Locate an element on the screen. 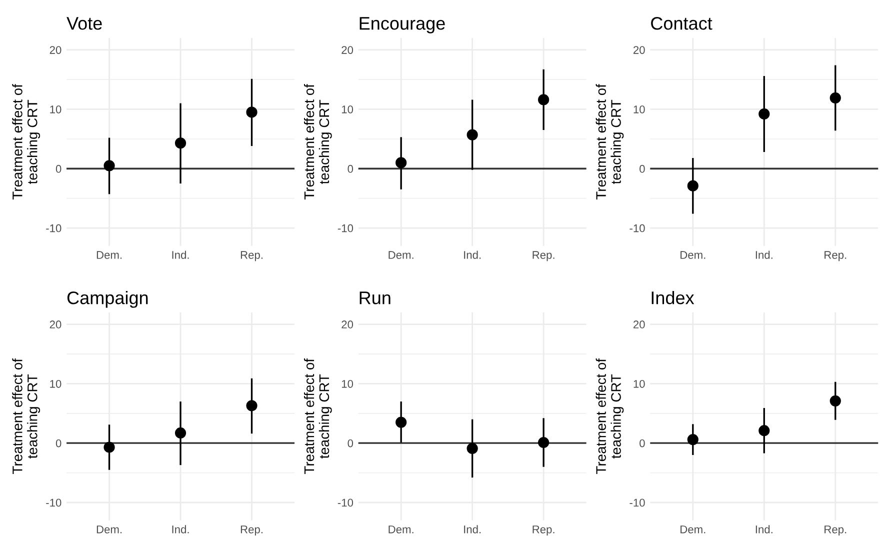  chart-title: Index is located at coordinates (673, 297).